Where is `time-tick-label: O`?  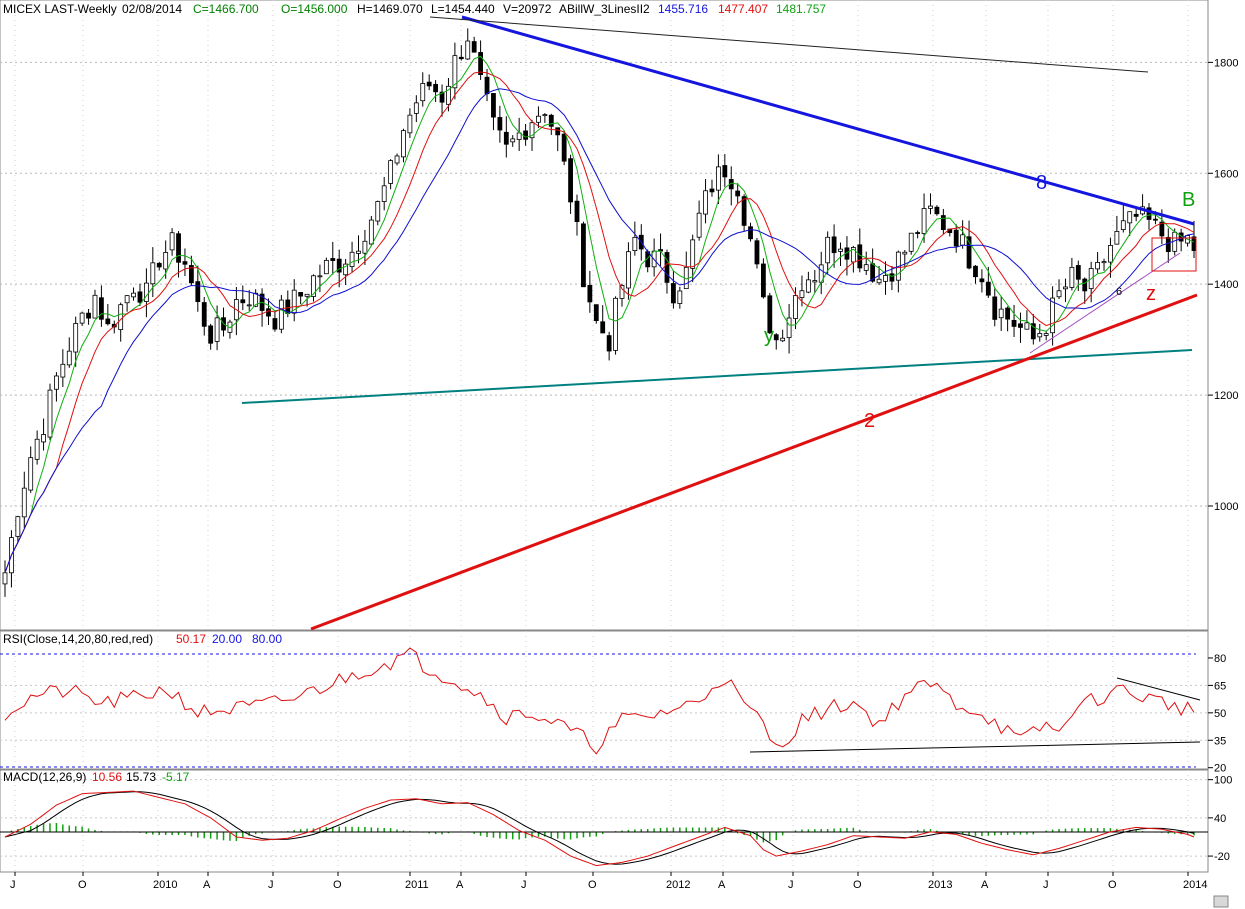 time-tick-label: O is located at coordinates (857, 885).